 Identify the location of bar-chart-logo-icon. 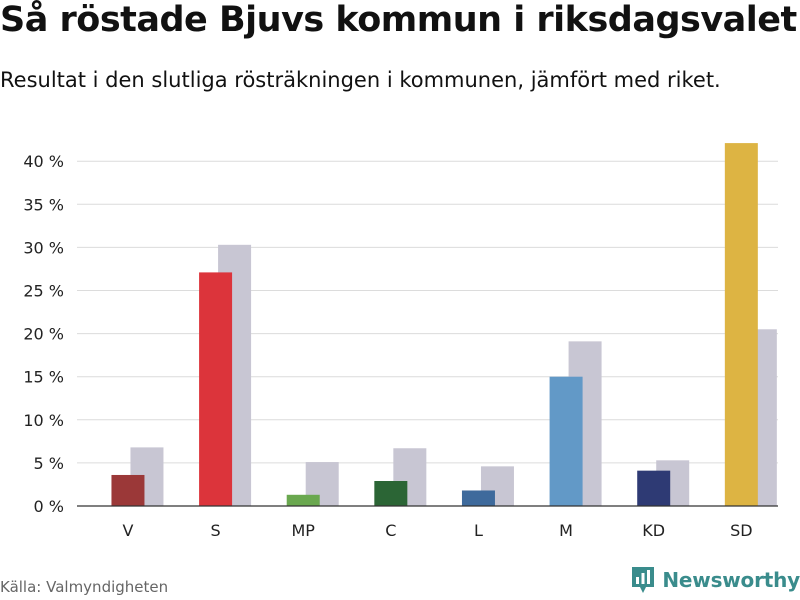
(643, 580).